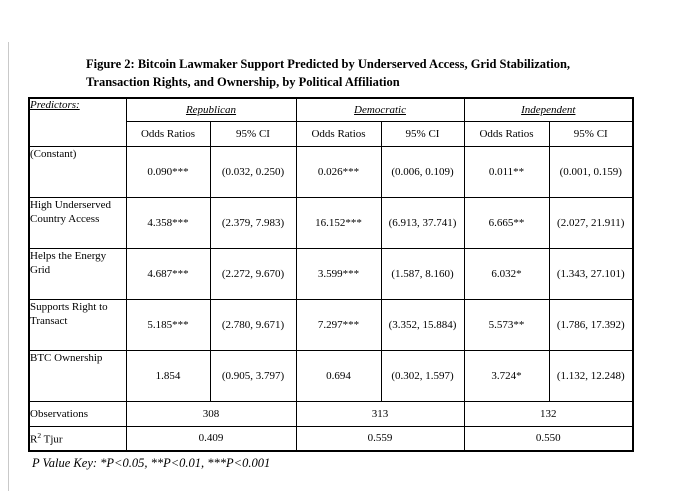 The height and width of the screenshot is (502, 680). I want to click on odds-ratio-value: 5.573**, so click(506, 324).